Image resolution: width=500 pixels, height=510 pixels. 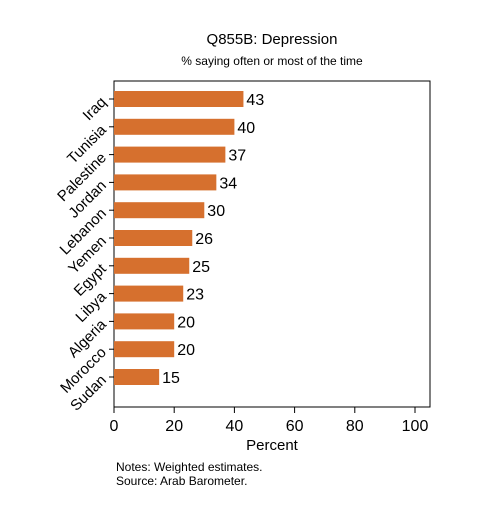 What do you see at coordinates (95, 109) in the screenshot?
I see `y-tick-label: Iraq` at bounding box center [95, 109].